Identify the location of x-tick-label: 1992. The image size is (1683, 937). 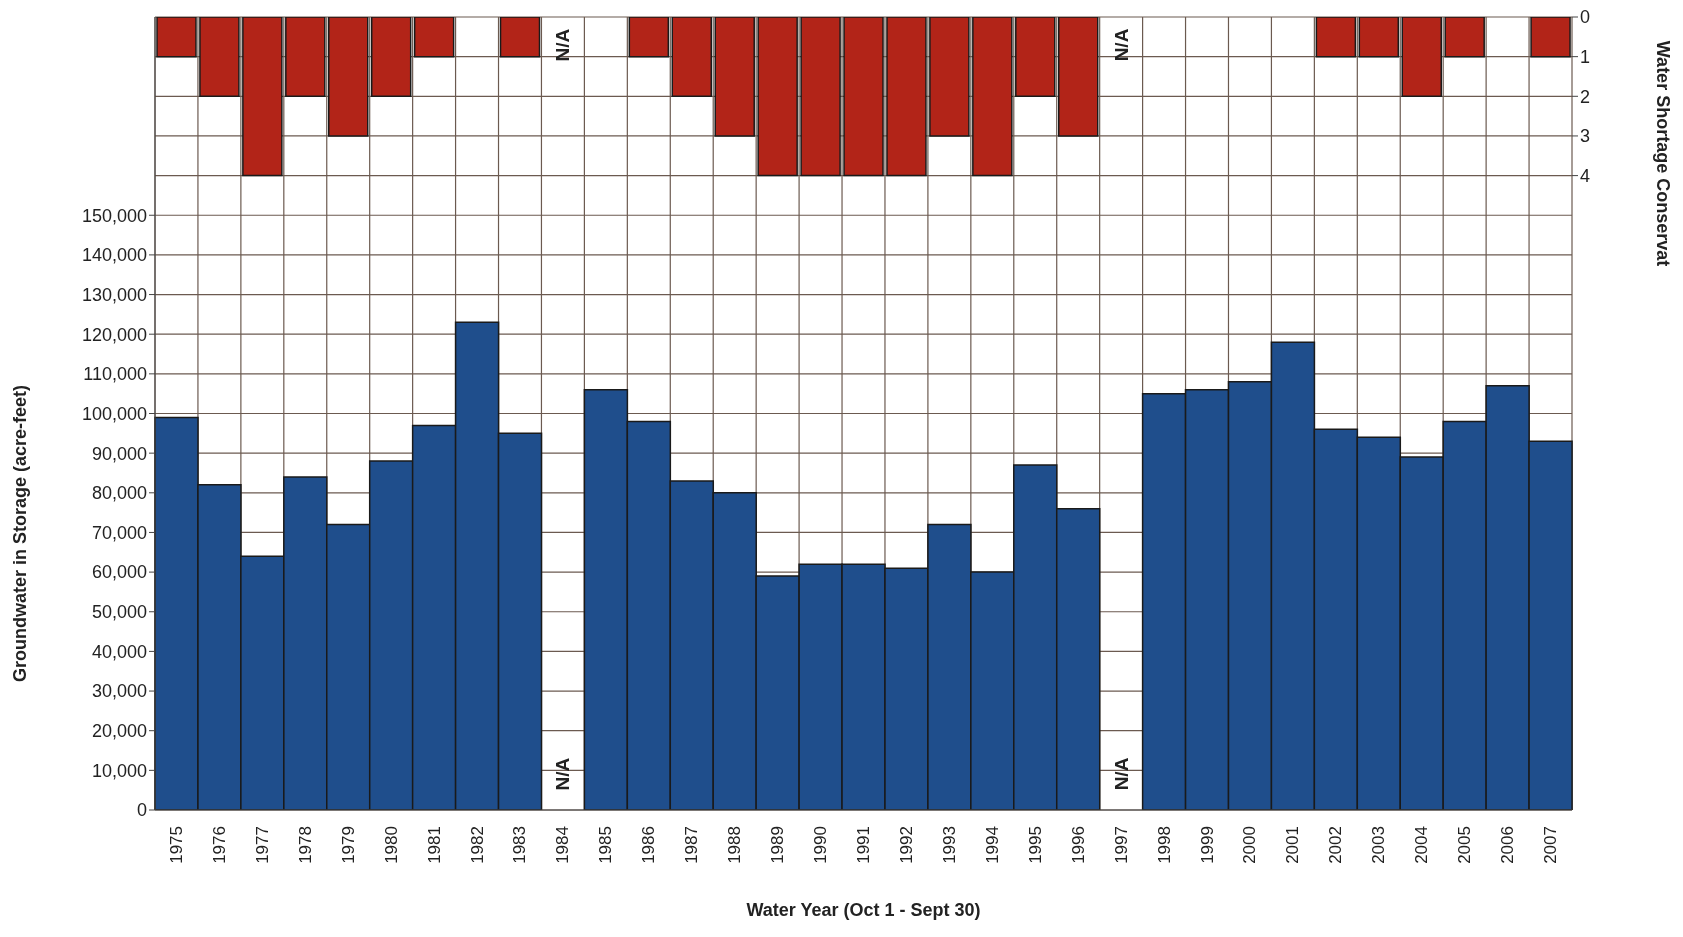
(906, 845).